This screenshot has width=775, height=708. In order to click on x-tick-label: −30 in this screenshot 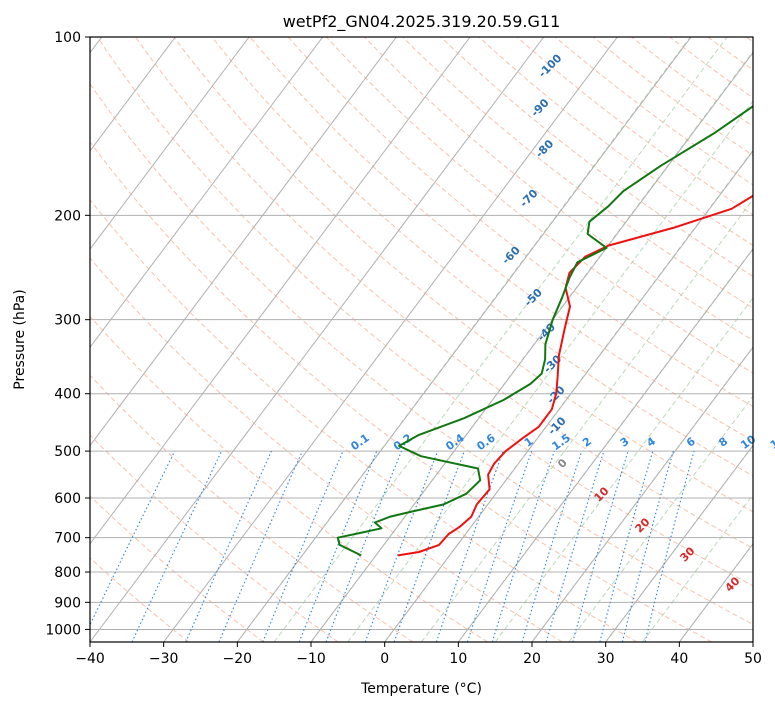, I will do `click(164, 659)`.